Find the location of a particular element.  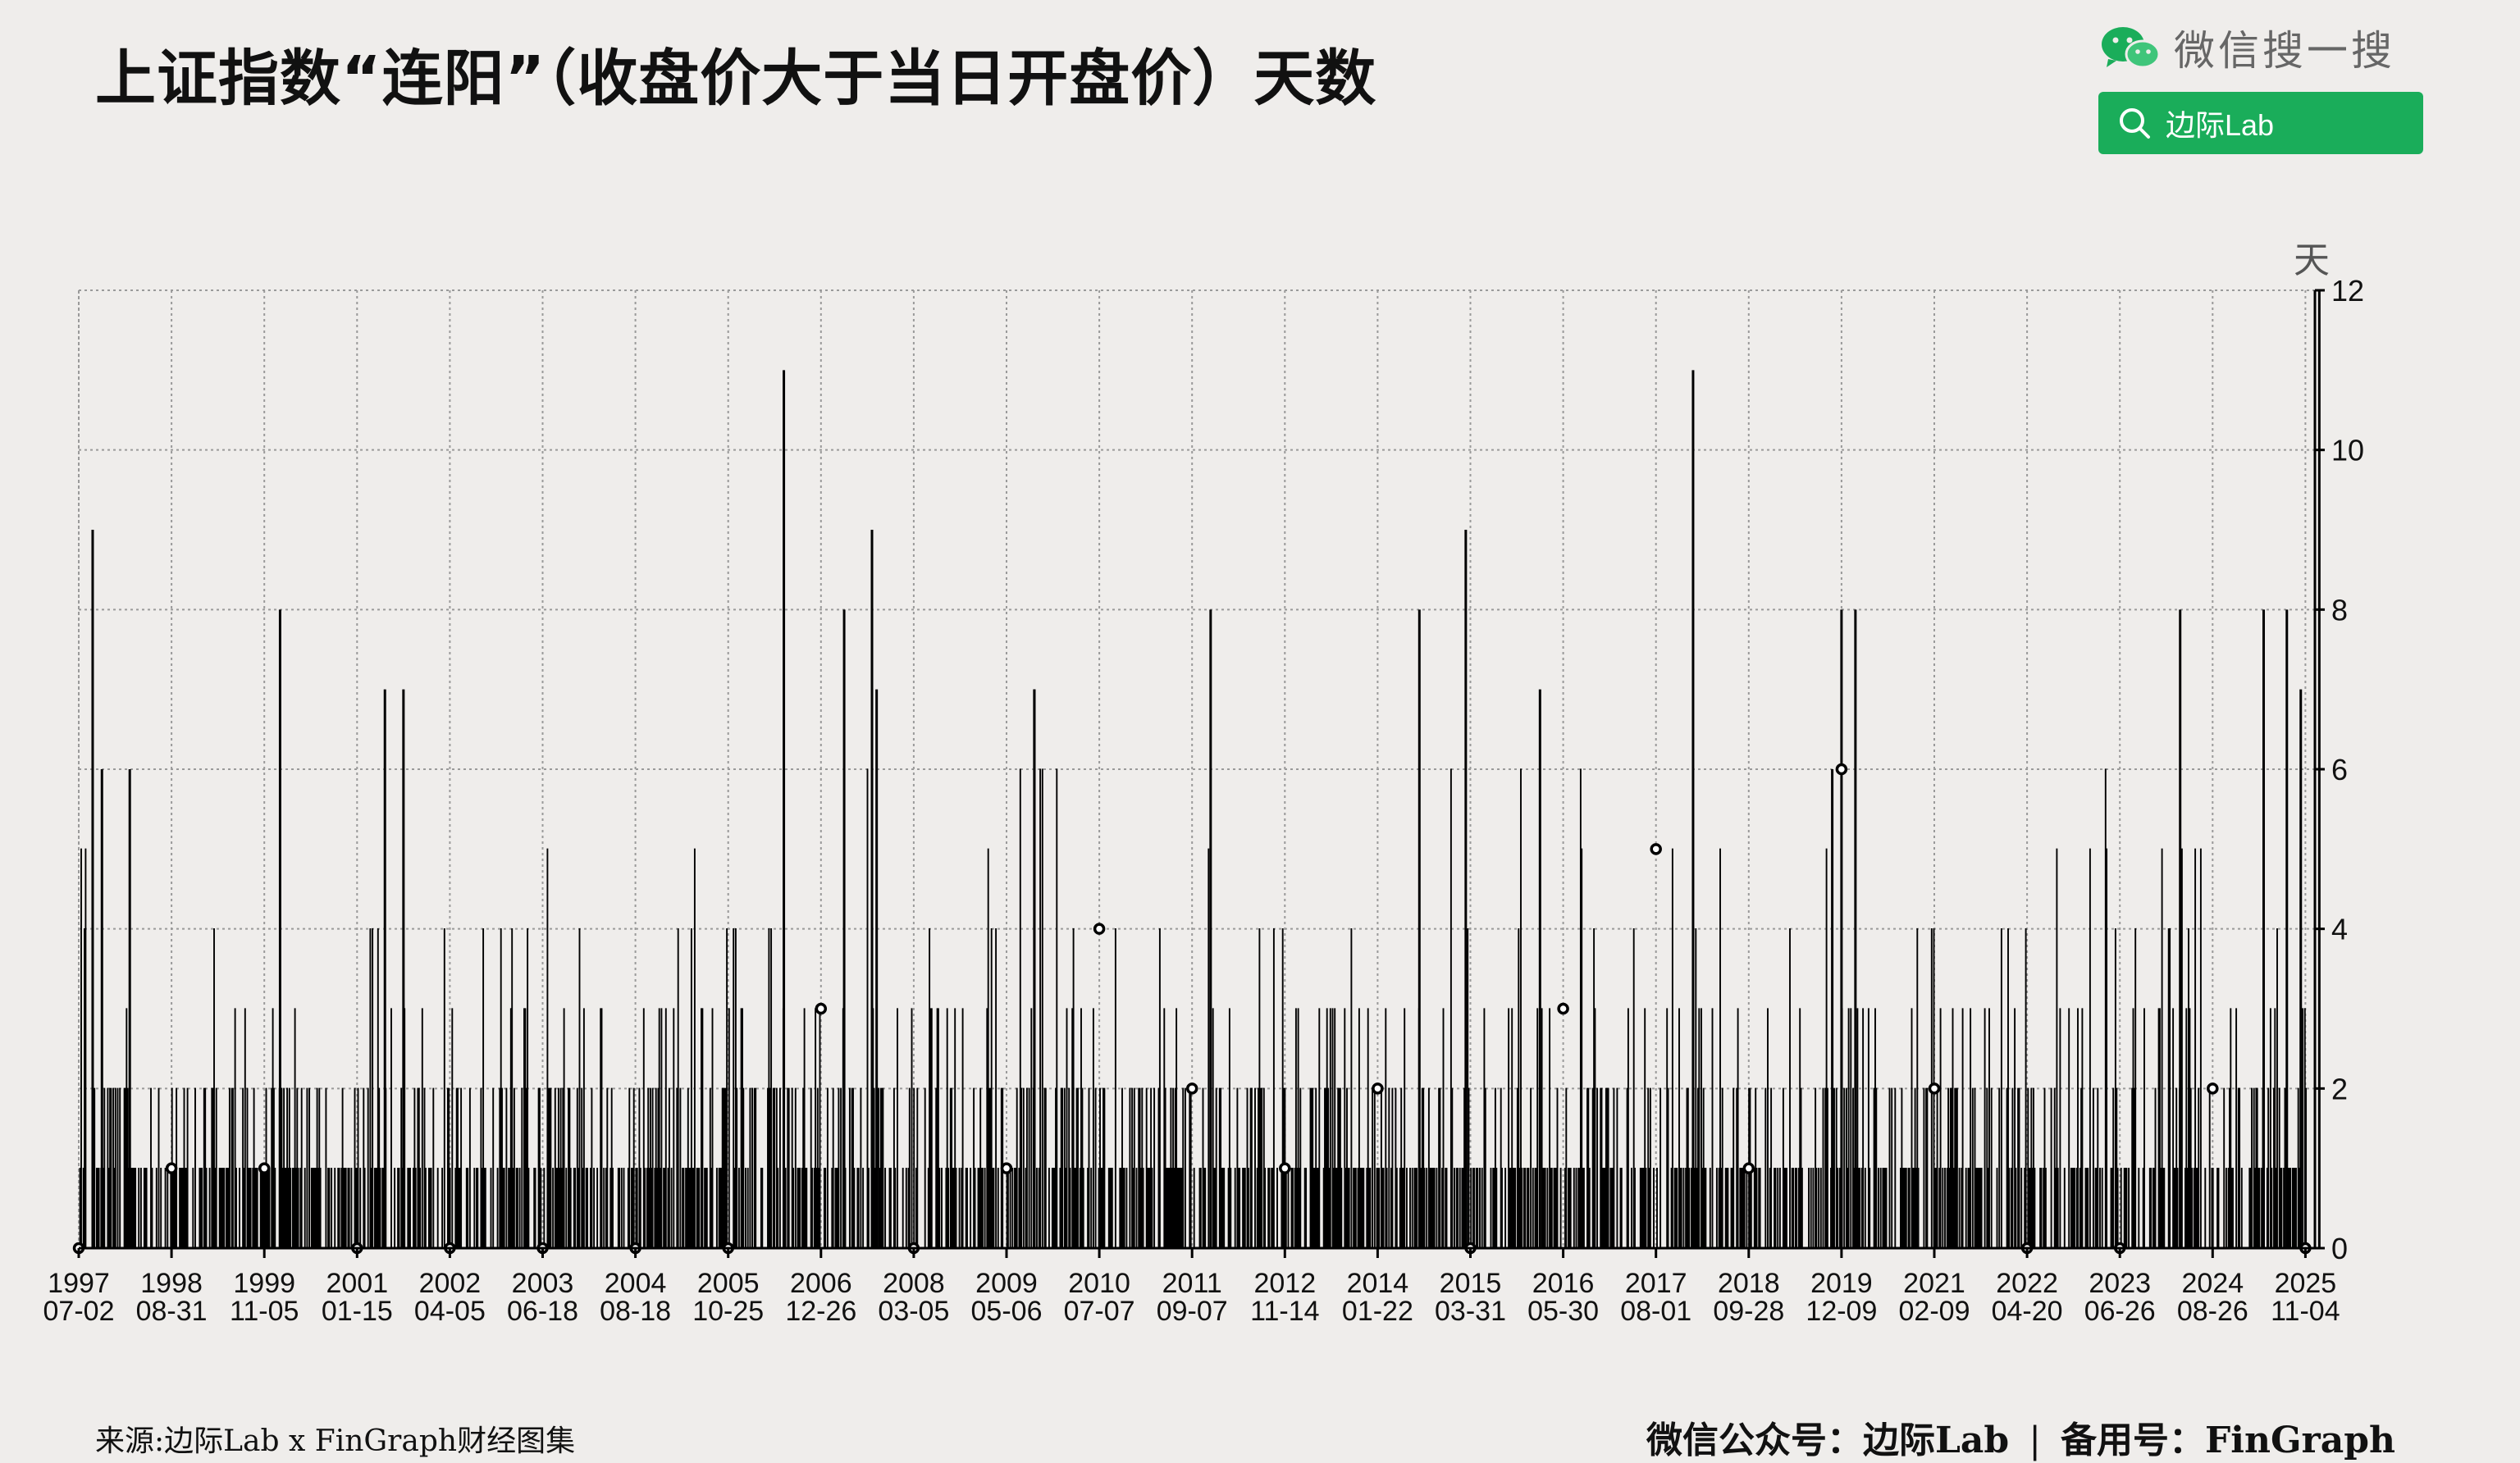

x-tick-label-date: 08-31 is located at coordinates (172, 1311).